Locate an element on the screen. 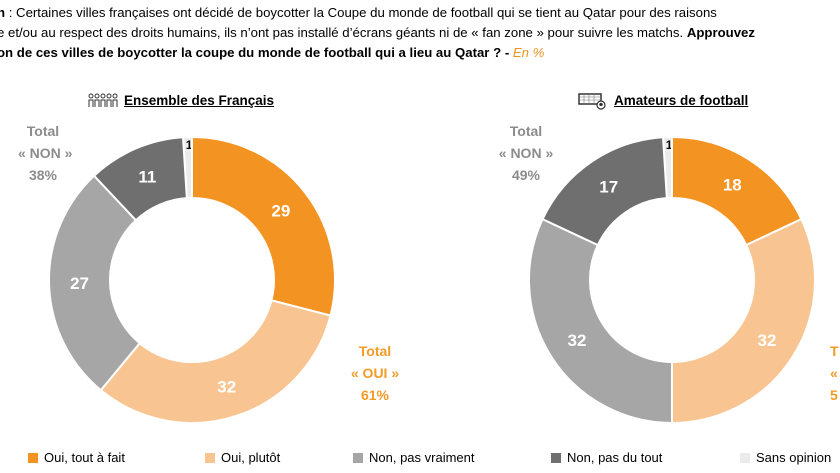 The width and height of the screenshot is (840, 473). total-non-ensemble-line2: « NON » is located at coordinates (45, 153).